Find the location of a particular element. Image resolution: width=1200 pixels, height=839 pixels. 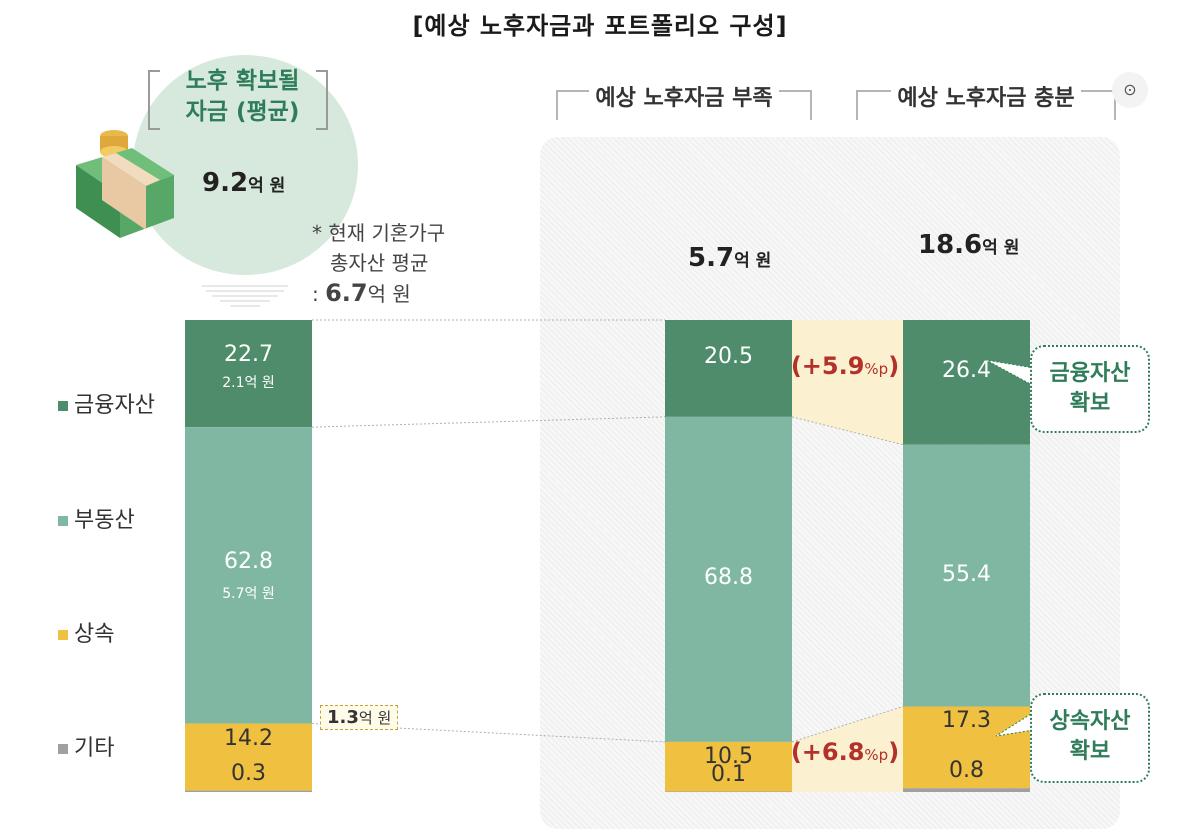

retirement-fund-amount: 9.2억 원 is located at coordinates (243, 183).